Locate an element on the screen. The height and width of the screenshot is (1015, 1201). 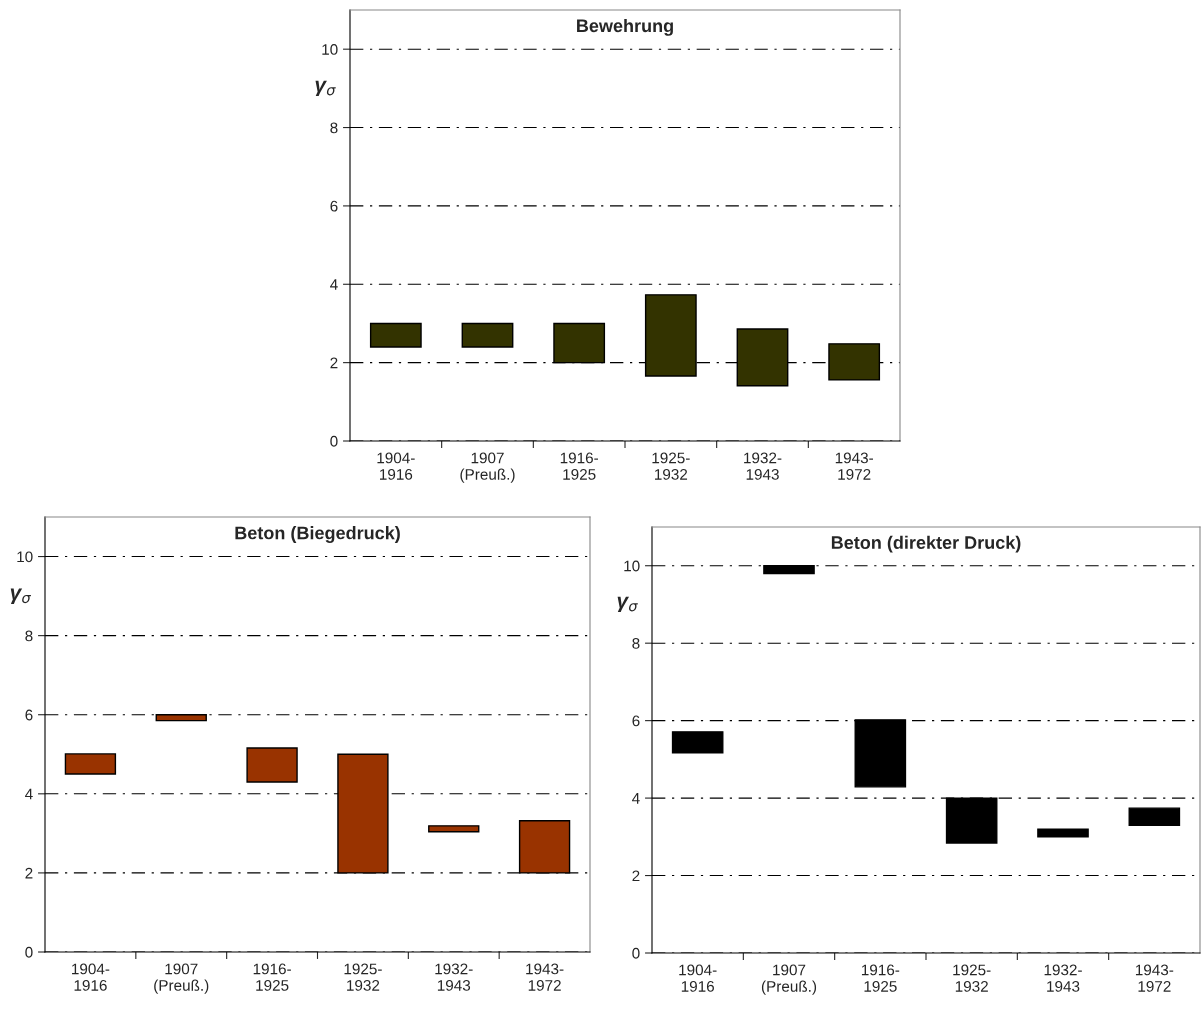
chart-title: Bewehrung is located at coordinates (625, 27).